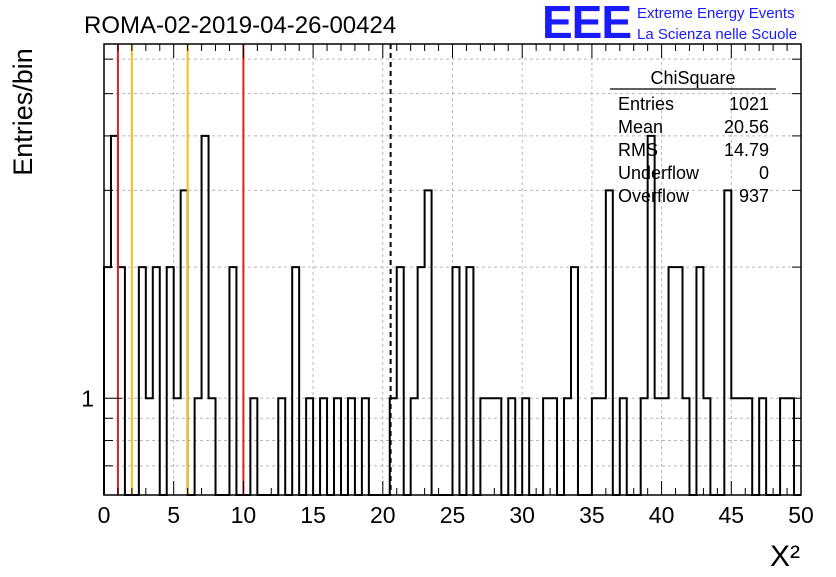 This screenshot has height=577, width=836. I want to click on stats-row-label: Entries, so click(646, 104).